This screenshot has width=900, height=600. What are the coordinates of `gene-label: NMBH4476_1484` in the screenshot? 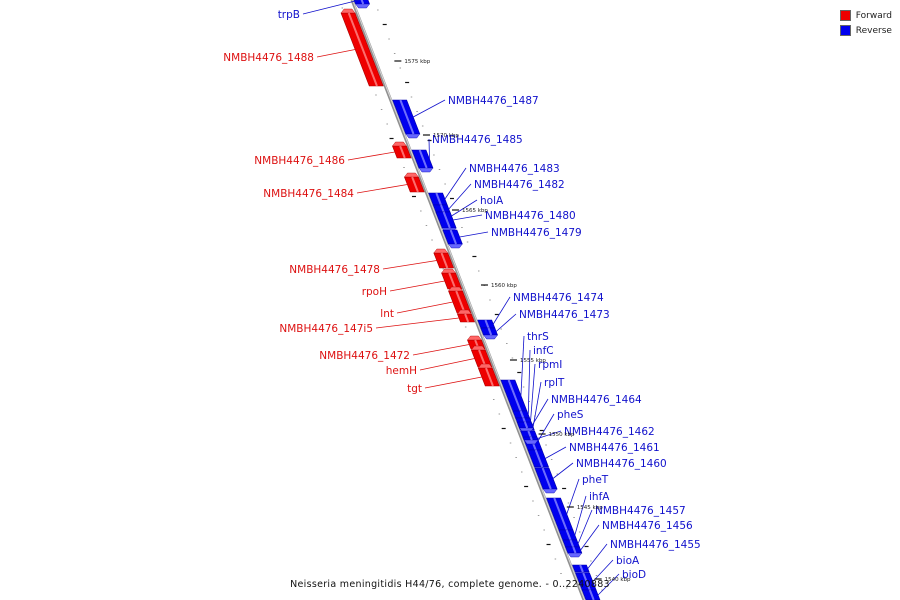 It's located at (308, 194).